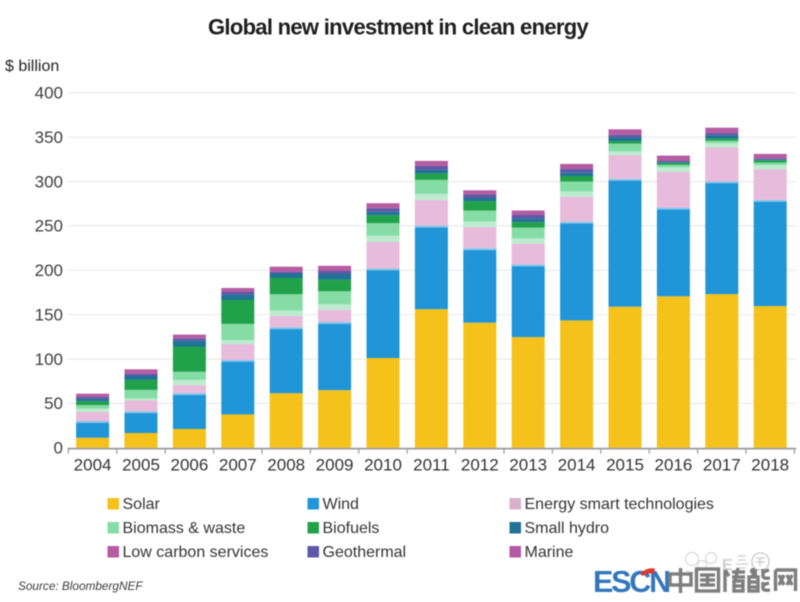  Describe the element at coordinates (619, 504) in the screenshot. I see `svg-text: Energy smart technologies` at that location.